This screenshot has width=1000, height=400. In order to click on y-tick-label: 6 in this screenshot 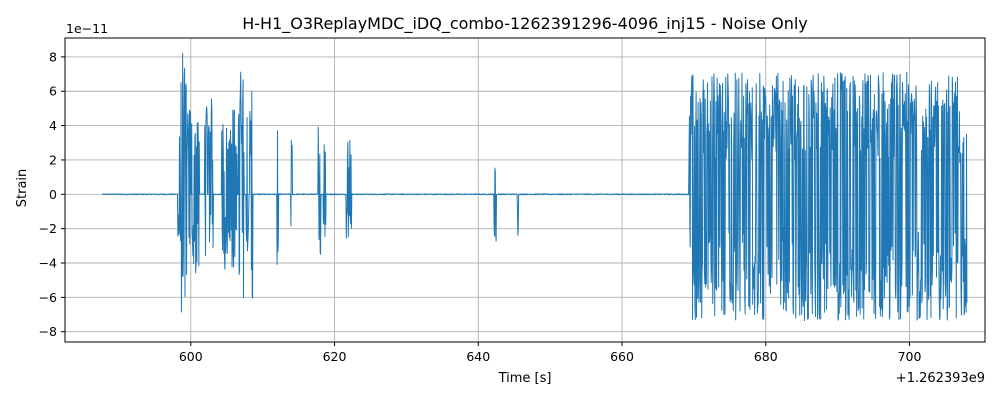, I will do `click(53, 91)`.